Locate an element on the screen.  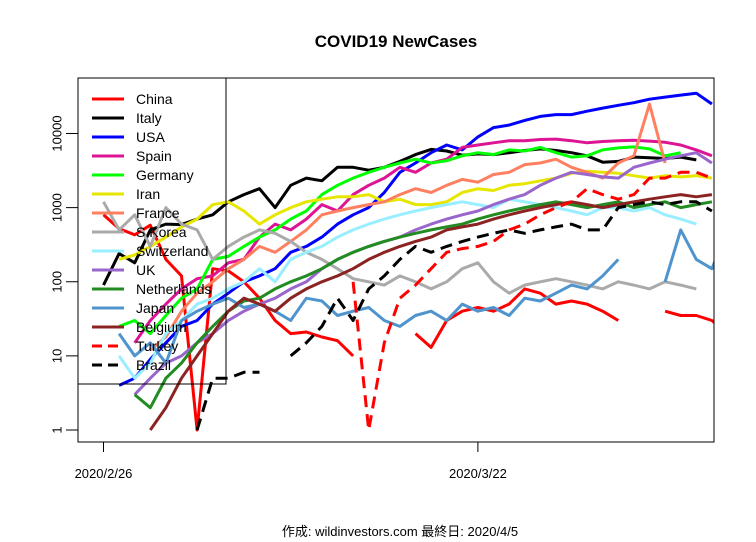
legend-label-2: USA is located at coordinates (150, 137).